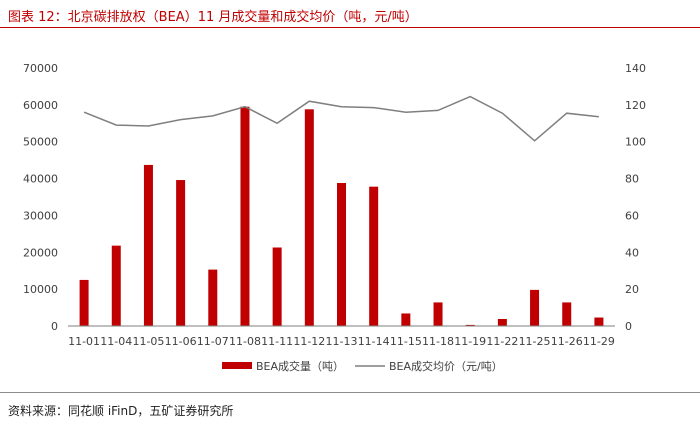 This screenshot has height=425, width=700. Describe the element at coordinates (438, 341) in the screenshot. I see `x-tick-label: 11-18` at that location.